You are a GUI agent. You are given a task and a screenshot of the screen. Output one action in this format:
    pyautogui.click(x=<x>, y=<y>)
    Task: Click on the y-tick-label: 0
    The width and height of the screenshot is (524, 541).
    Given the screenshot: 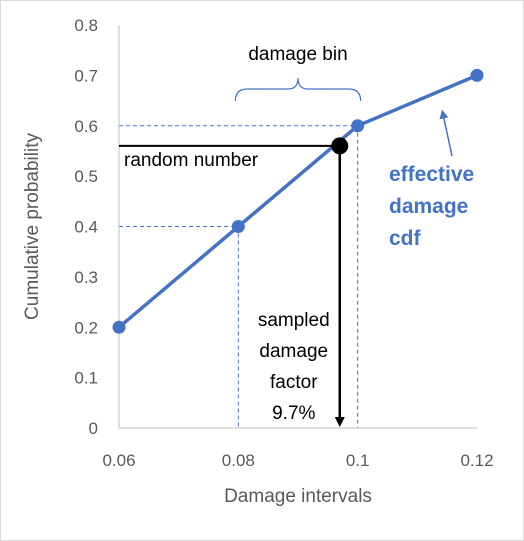 What is the action you would take?
    pyautogui.click(x=93, y=428)
    